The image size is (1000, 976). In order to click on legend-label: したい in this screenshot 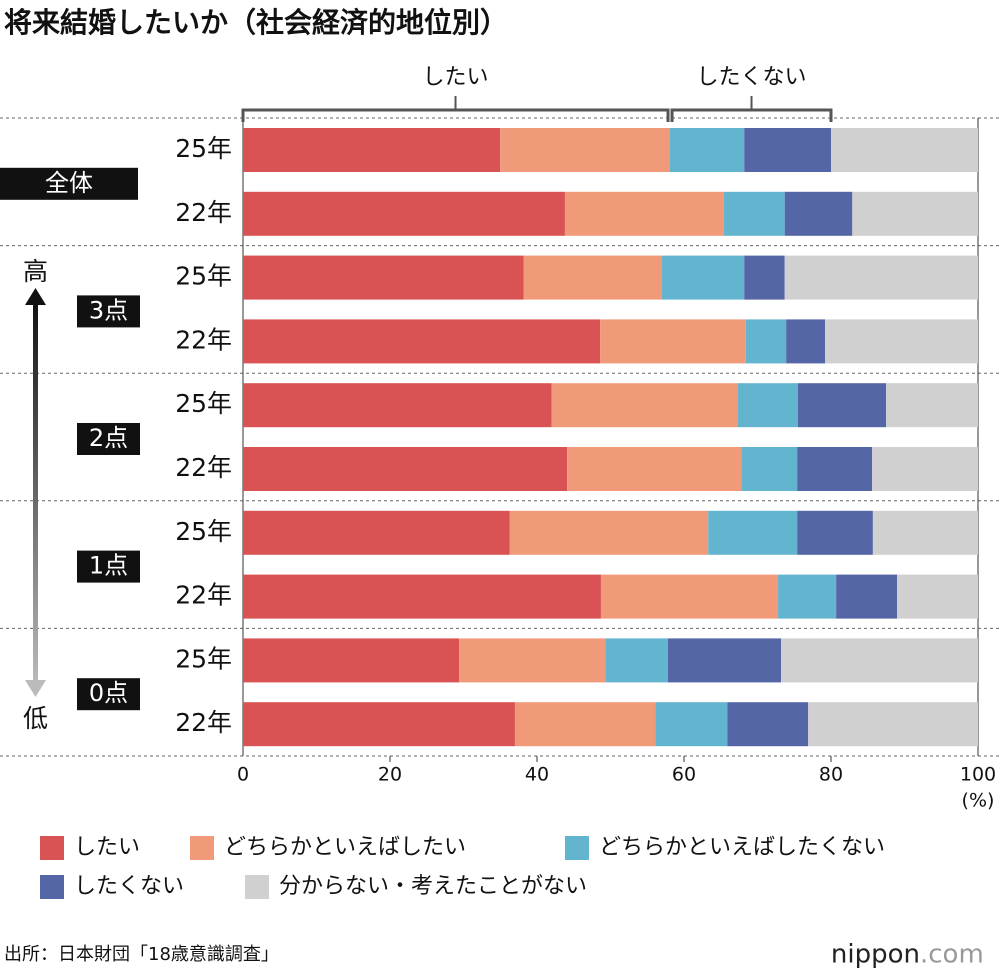, I will do `click(107, 847)`.